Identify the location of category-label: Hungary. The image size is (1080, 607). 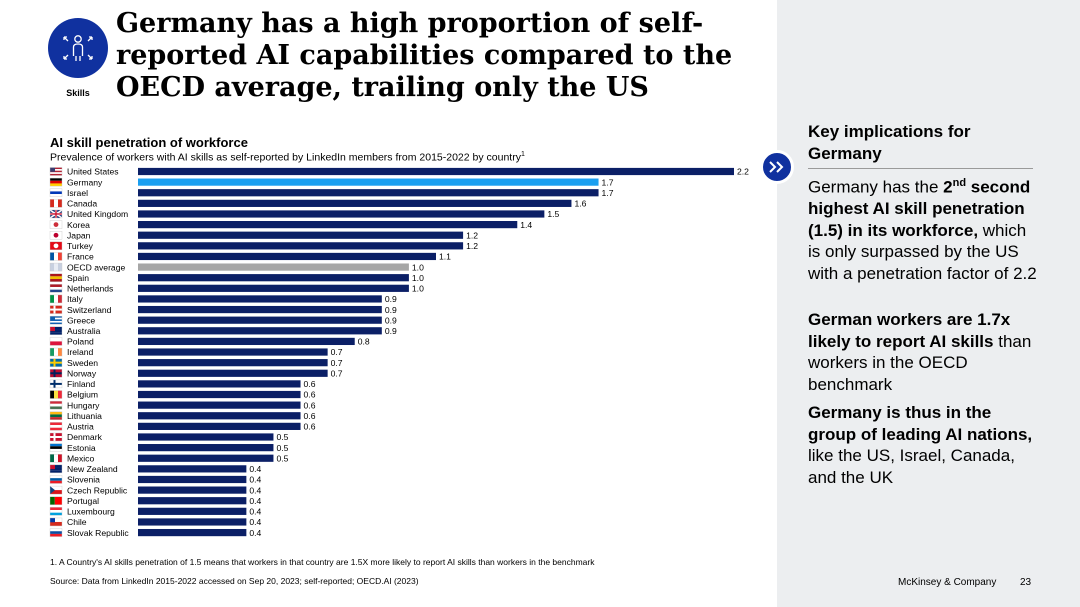
(83, 405).